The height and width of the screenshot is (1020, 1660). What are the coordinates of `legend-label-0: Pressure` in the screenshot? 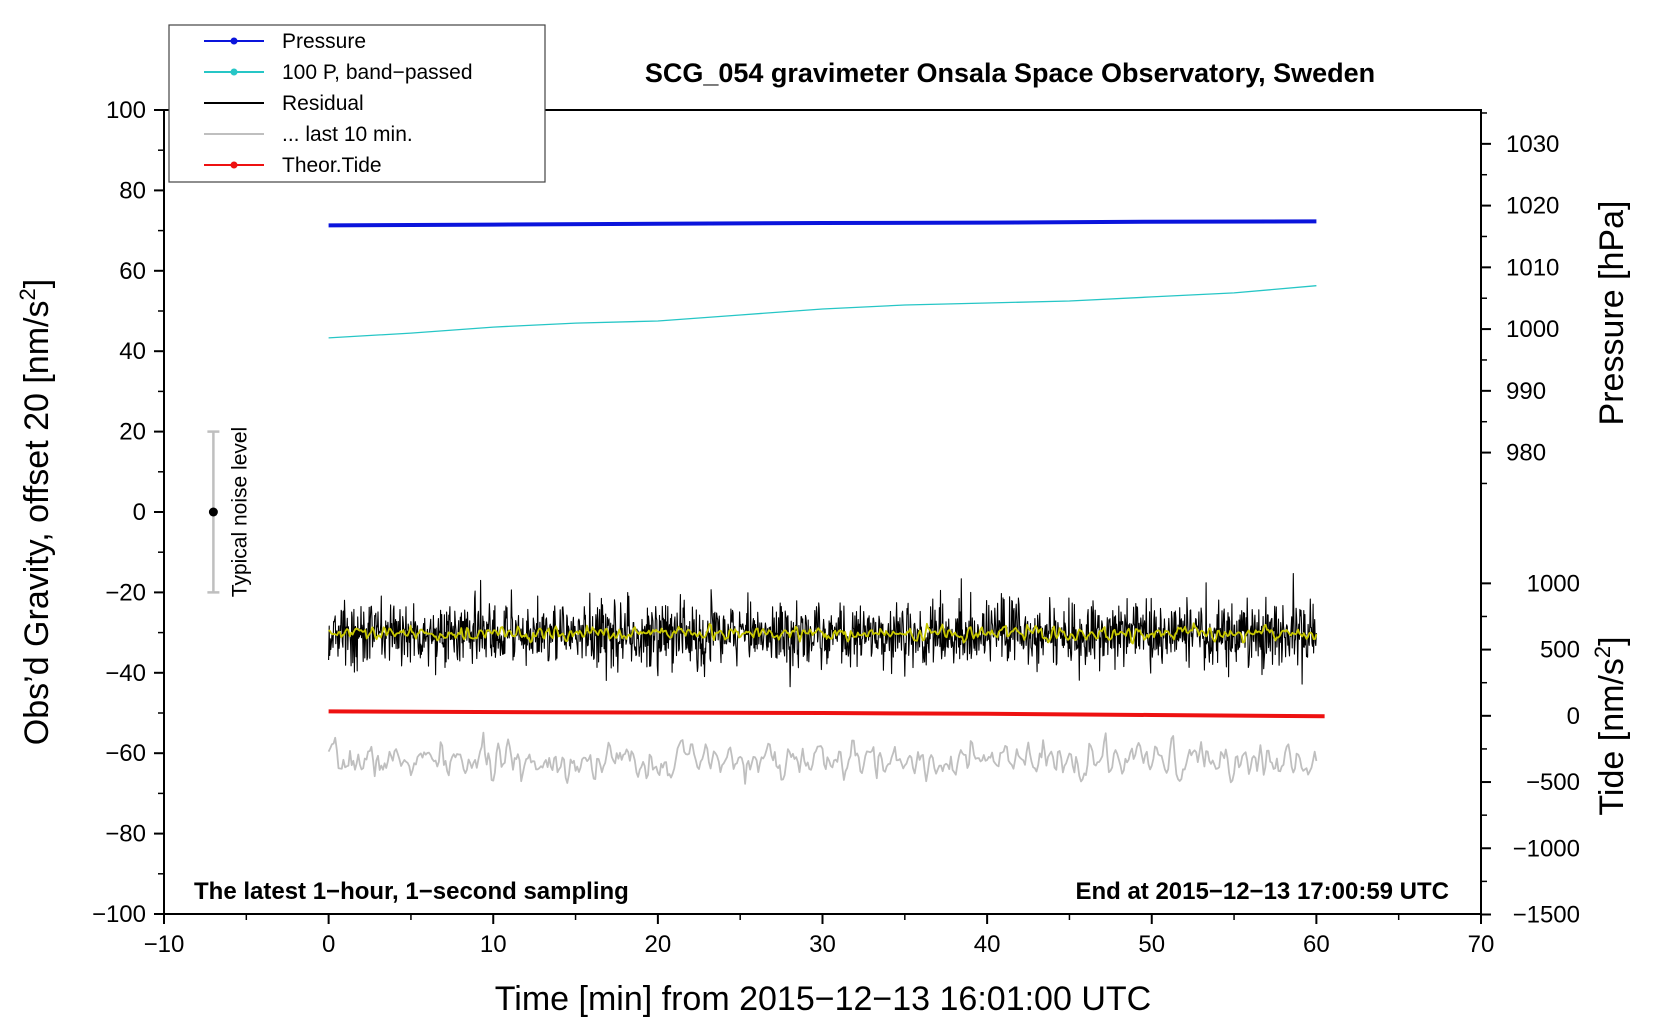 It's located at (324, 41).